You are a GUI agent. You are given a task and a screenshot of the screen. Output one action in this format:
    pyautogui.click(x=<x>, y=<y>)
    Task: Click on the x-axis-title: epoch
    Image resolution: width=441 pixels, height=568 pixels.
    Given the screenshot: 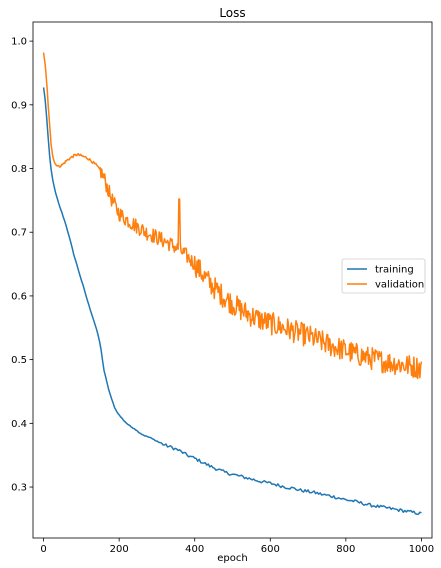 What is the action you would take?
    pyautogui.click(x=232, y=558)
    